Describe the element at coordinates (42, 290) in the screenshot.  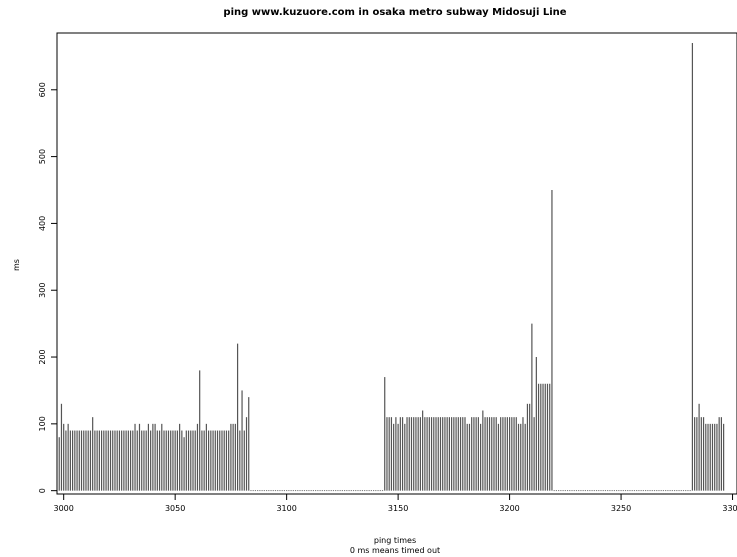
I see `y-tick-label: 300` at that location.